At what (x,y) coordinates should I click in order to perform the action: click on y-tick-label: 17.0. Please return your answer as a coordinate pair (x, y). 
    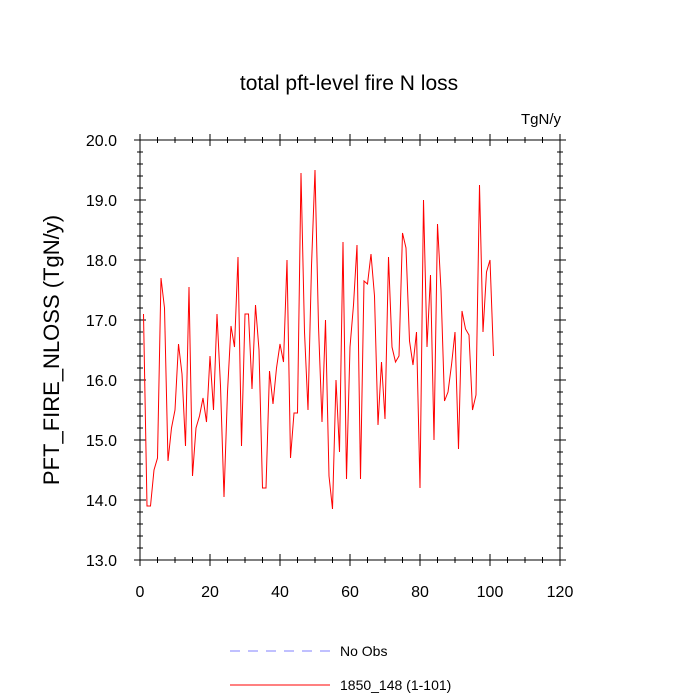
    Looking at the image, I should click on (101, 321).